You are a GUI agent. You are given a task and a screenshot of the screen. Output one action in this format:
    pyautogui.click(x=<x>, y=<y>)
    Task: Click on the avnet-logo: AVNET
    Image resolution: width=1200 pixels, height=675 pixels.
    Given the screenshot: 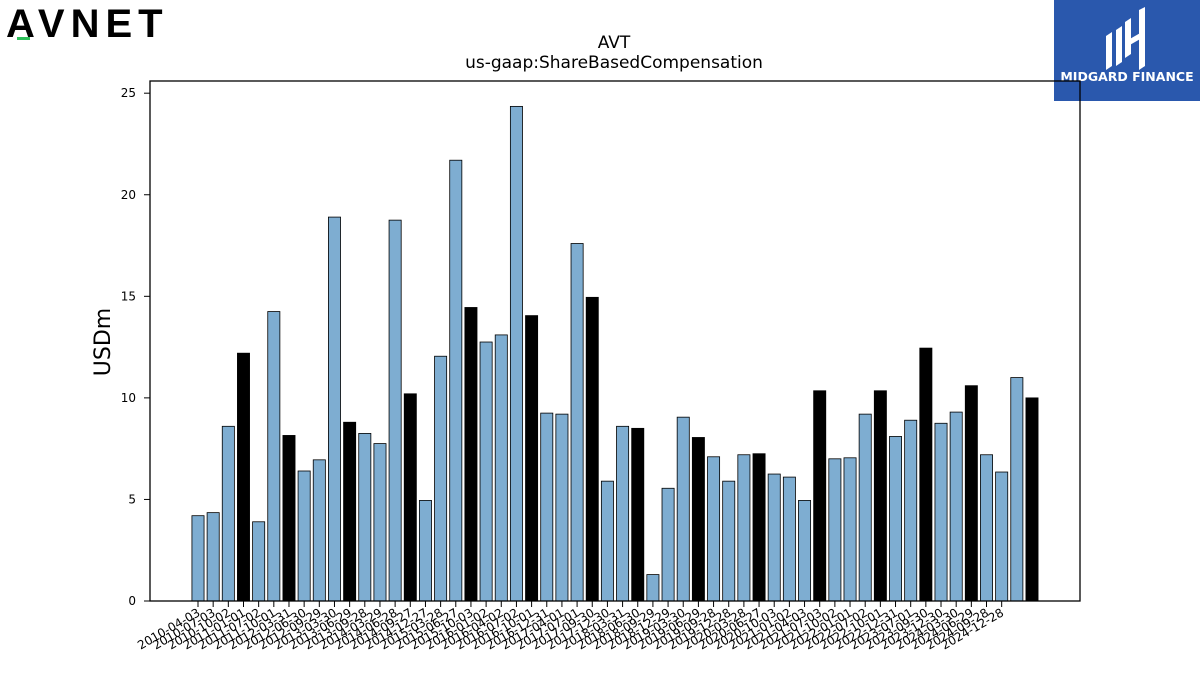 What is the action you would take?
    pyautogui.click(x=101, y=25)
    